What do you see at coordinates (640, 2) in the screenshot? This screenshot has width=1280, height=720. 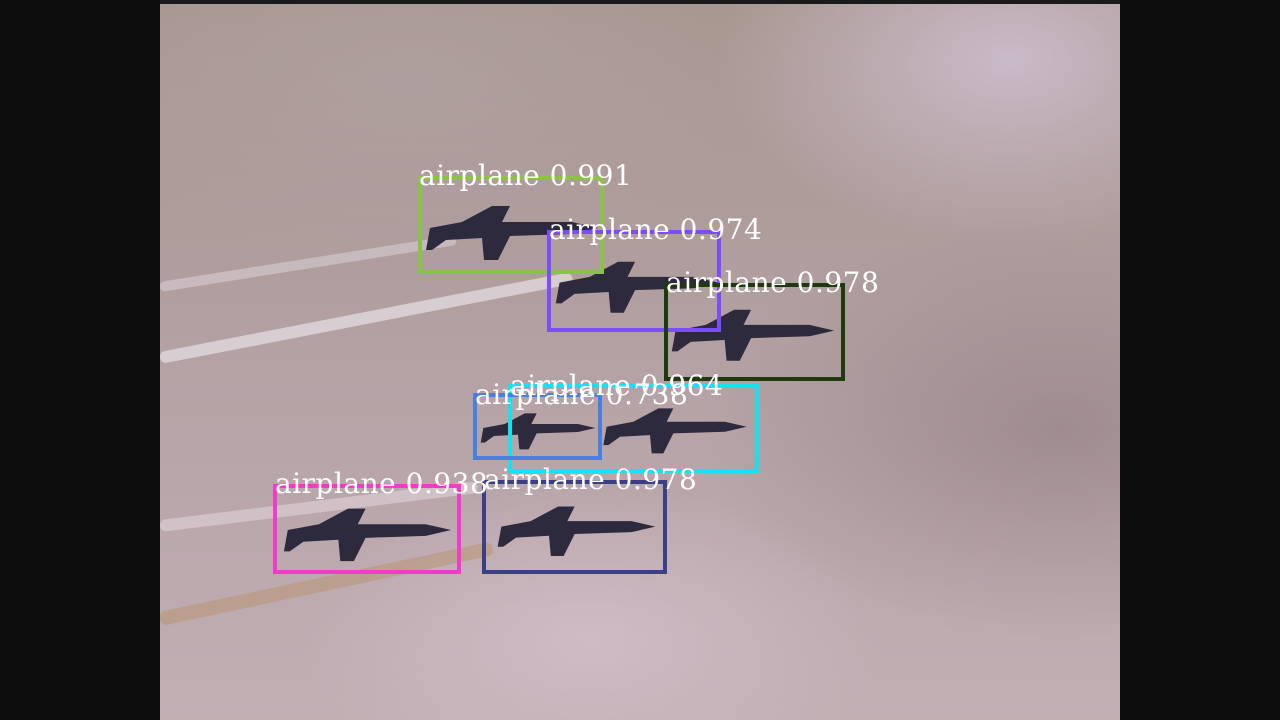 I see `frame-top-border` at bounding box center [640, 2].